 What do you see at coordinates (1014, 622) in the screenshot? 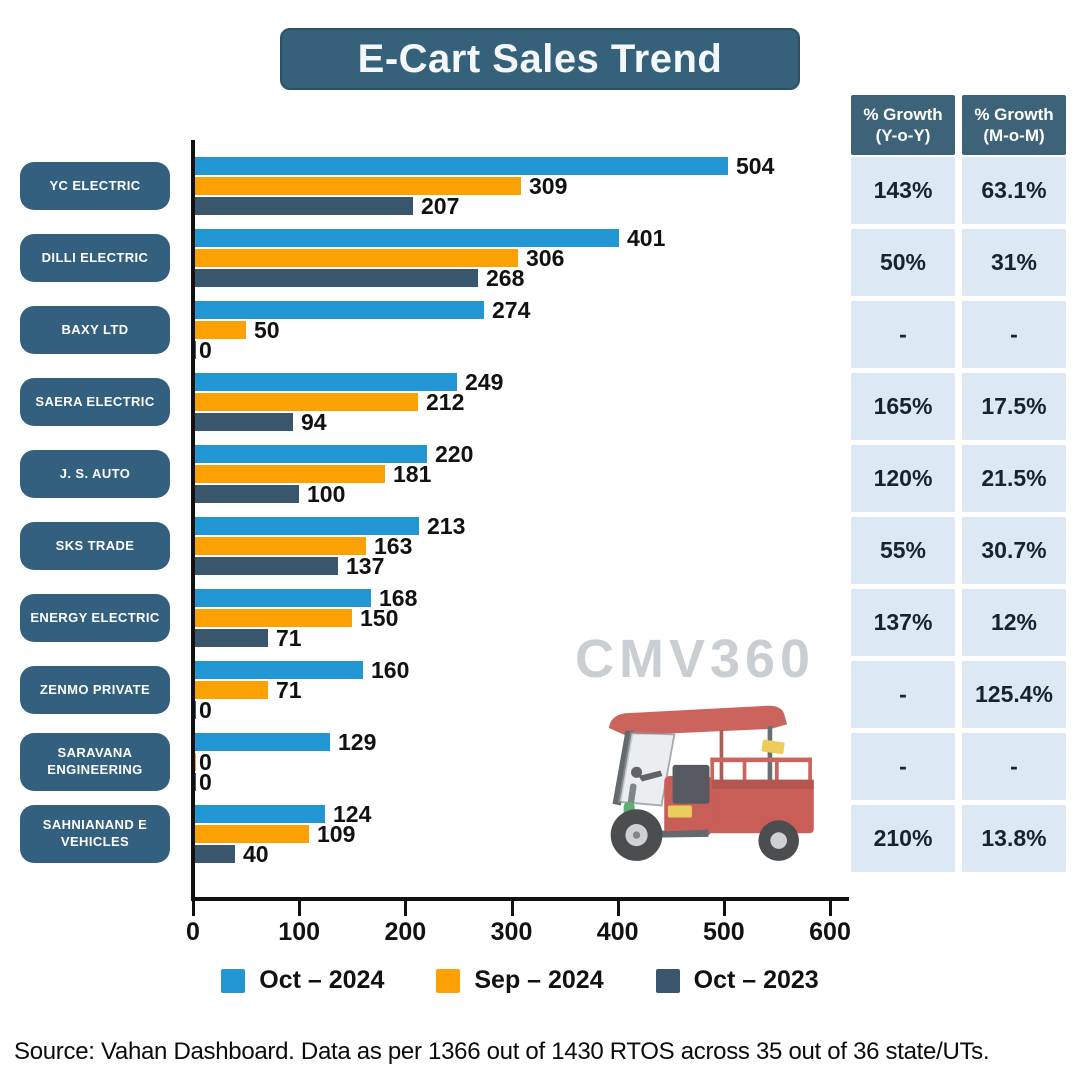
I see `growth-mom-cell: 12%` at bounding box center [1014, 622].